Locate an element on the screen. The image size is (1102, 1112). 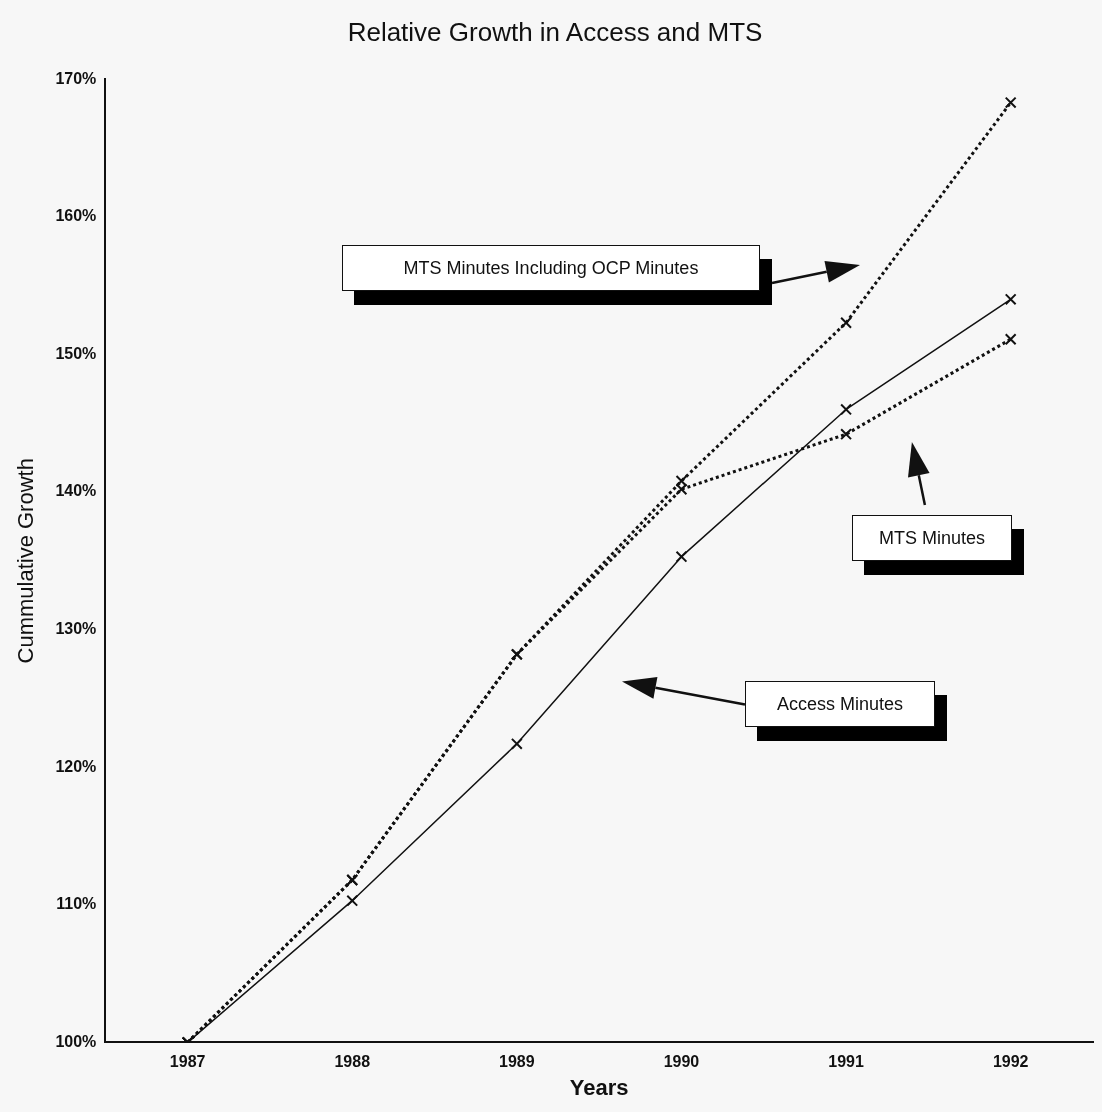
x-tick-label: 1989 is located at coordinates (517, 1062).